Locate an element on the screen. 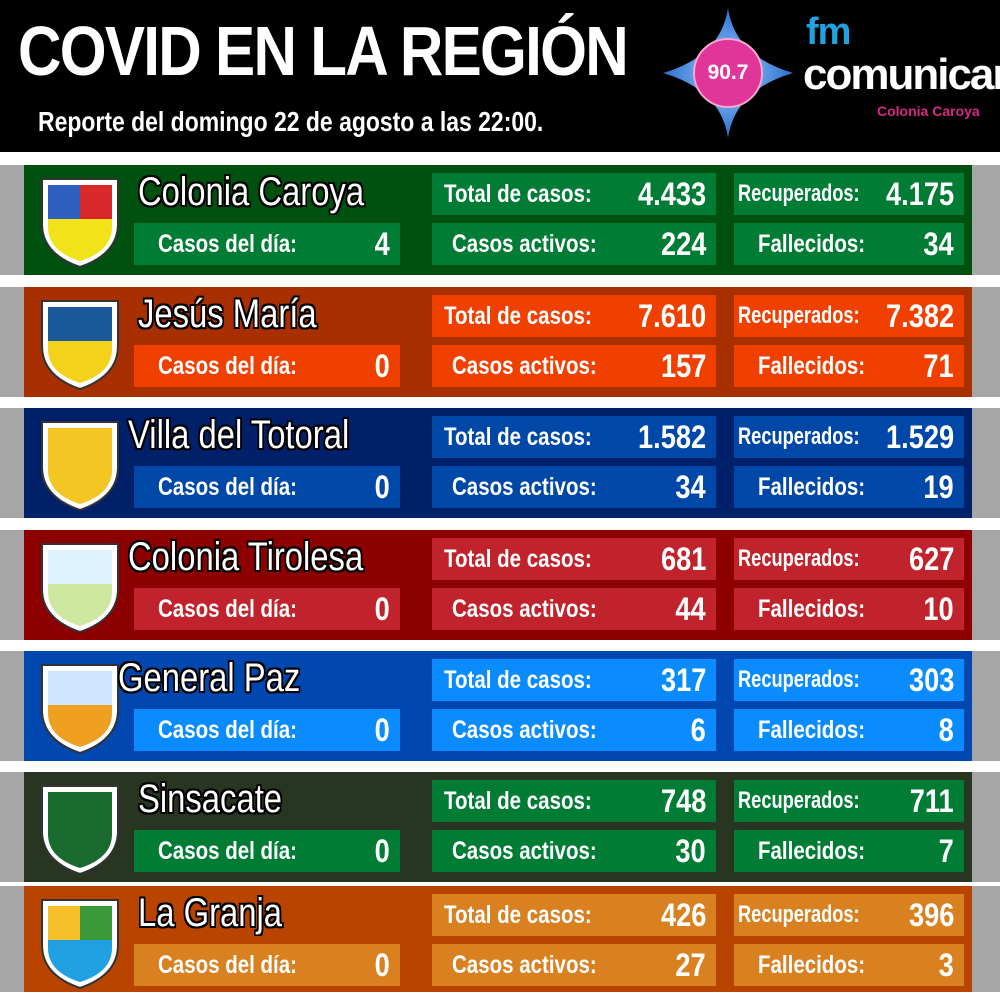  deaths-box: Fallecidos: 10 is located at coordinates (849, 609).